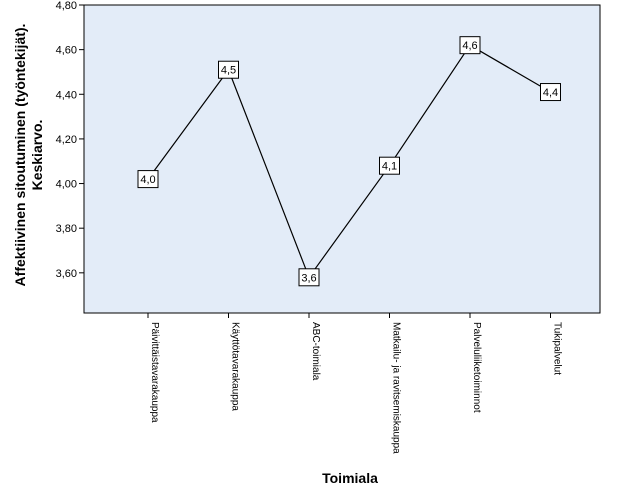 The width and height of the screenshot is (626, 501). I want to click on data-label: 4,6, so click(469, 46).